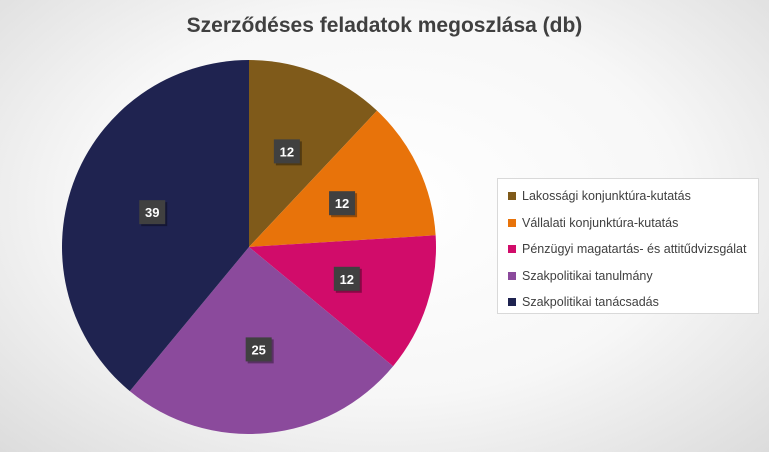 This screenshot has height=452, width=769. I want to click on legend-item: Vállalati konjunktúra-kutatás, so click(633, 223).